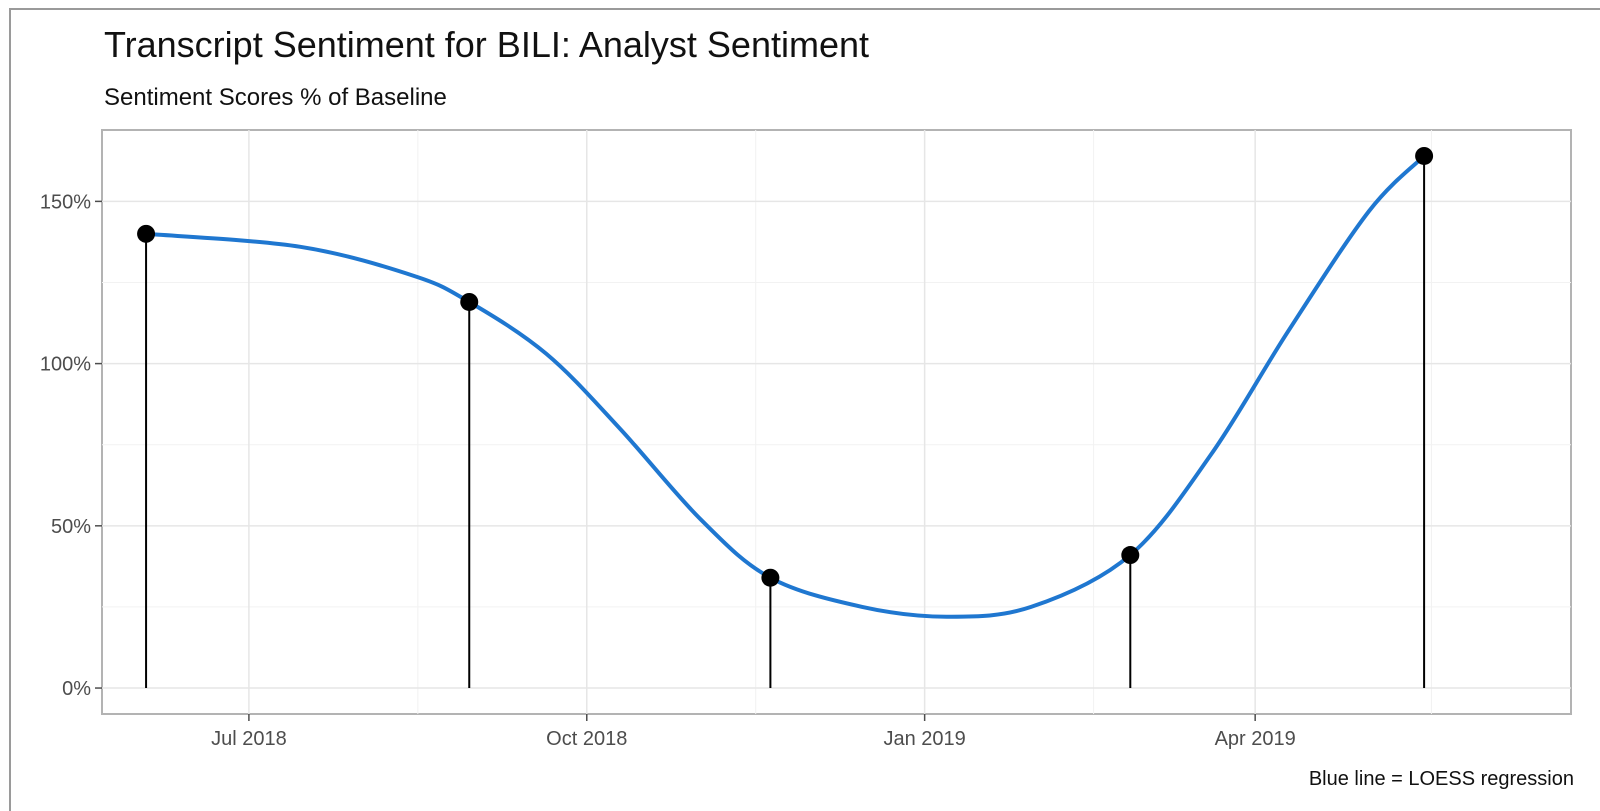  I want to click on y-tick-label: 0%, so click(76, 689).